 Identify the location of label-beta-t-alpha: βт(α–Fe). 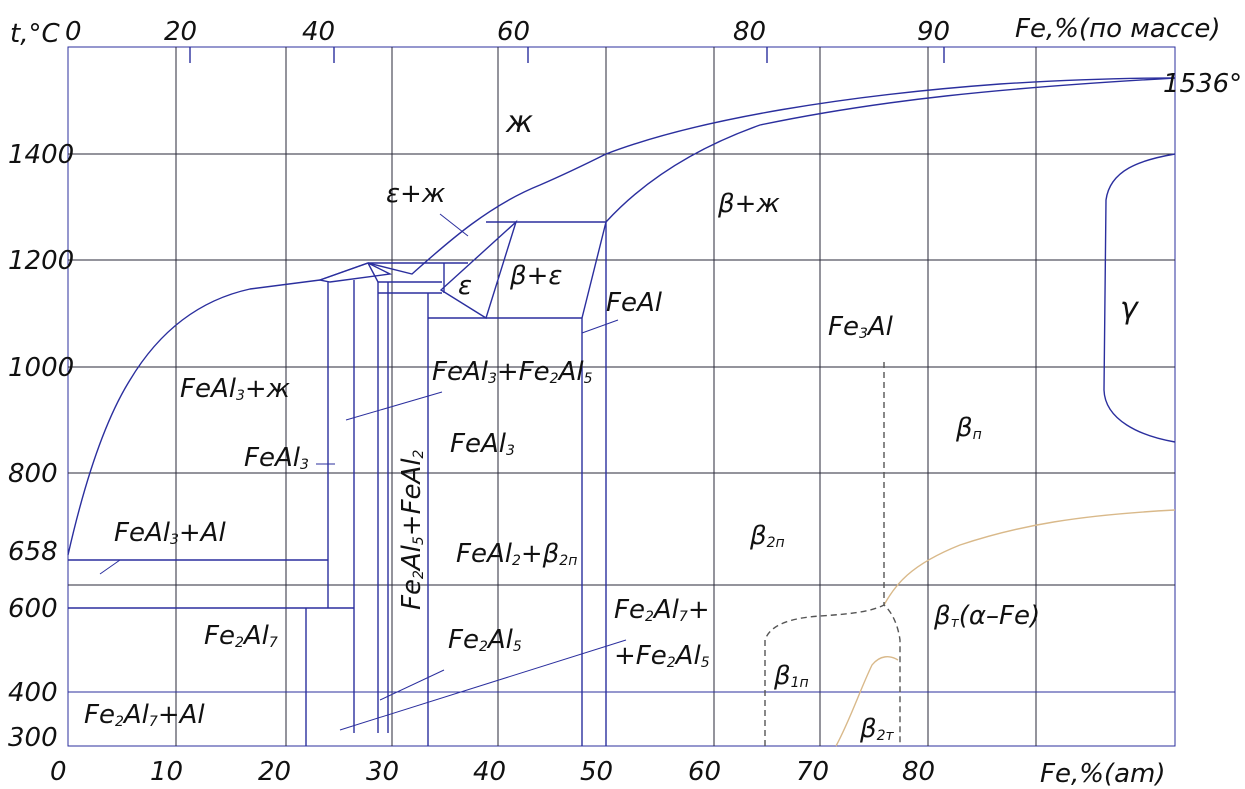
(986, 616).